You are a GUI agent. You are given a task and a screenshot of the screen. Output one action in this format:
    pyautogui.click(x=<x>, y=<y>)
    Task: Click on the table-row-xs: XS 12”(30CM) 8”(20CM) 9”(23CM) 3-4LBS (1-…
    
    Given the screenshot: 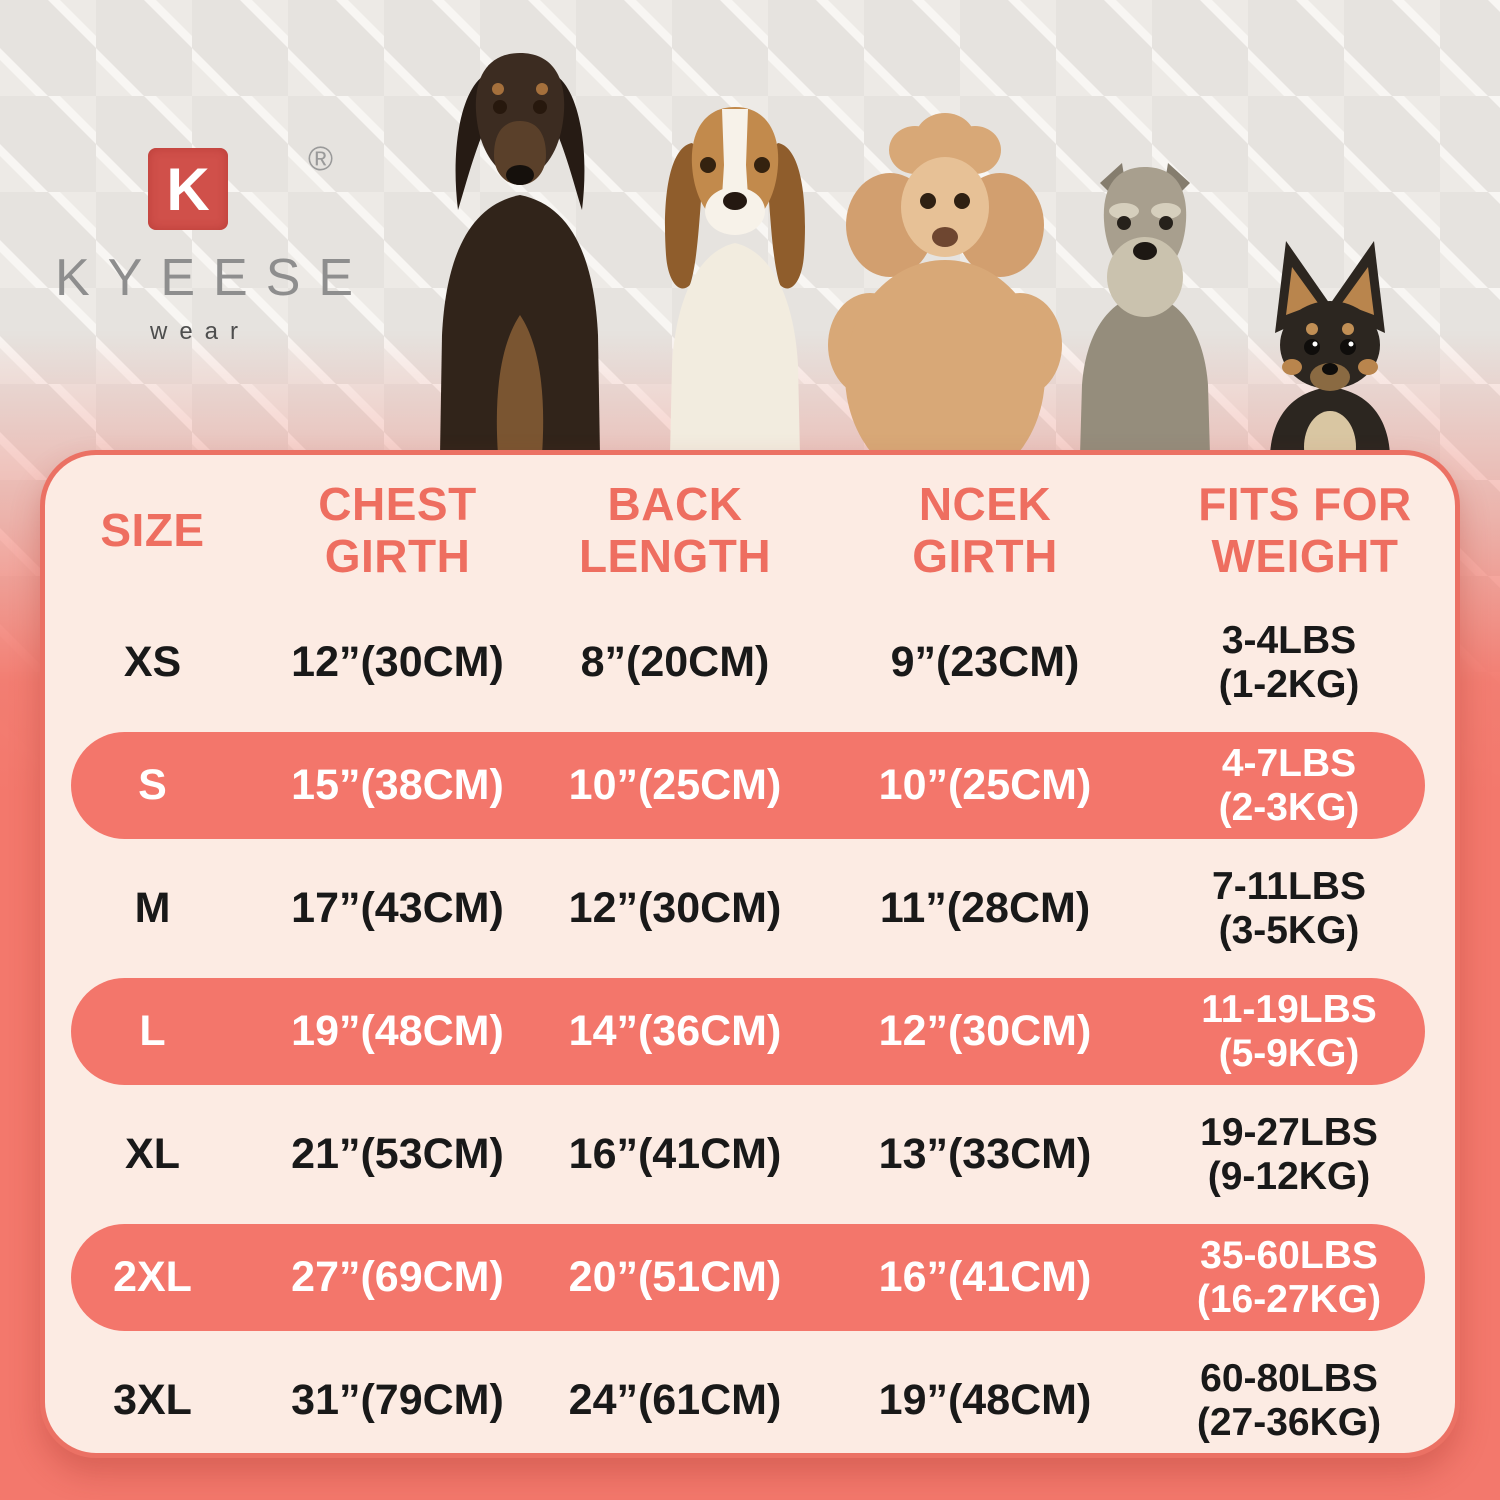 What is the action you would take?
    pyautogui.click(x=750, y=662)
    